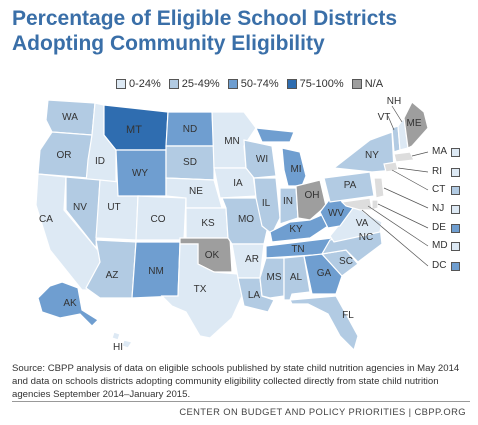 Image resolution: width=478 pixels, height=425 pixels. I want to click on label-tx: TX, so click(200, 289).